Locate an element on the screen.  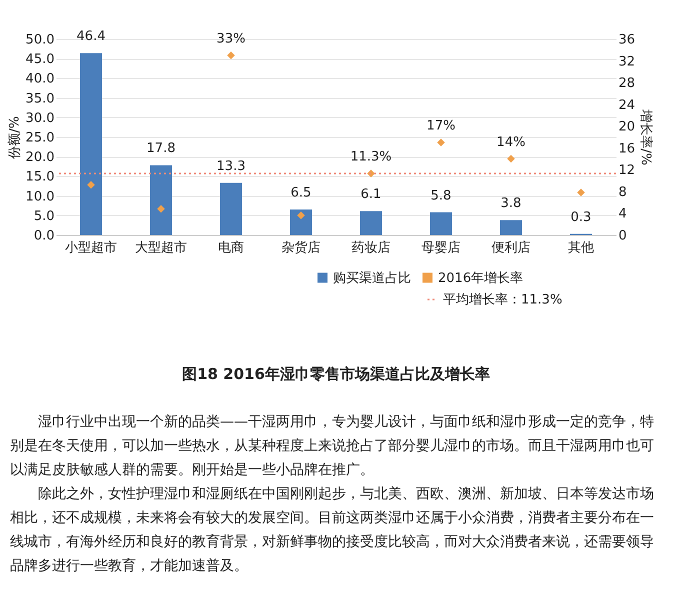
data-label: 11.3% is located at coordinates (371, 156).